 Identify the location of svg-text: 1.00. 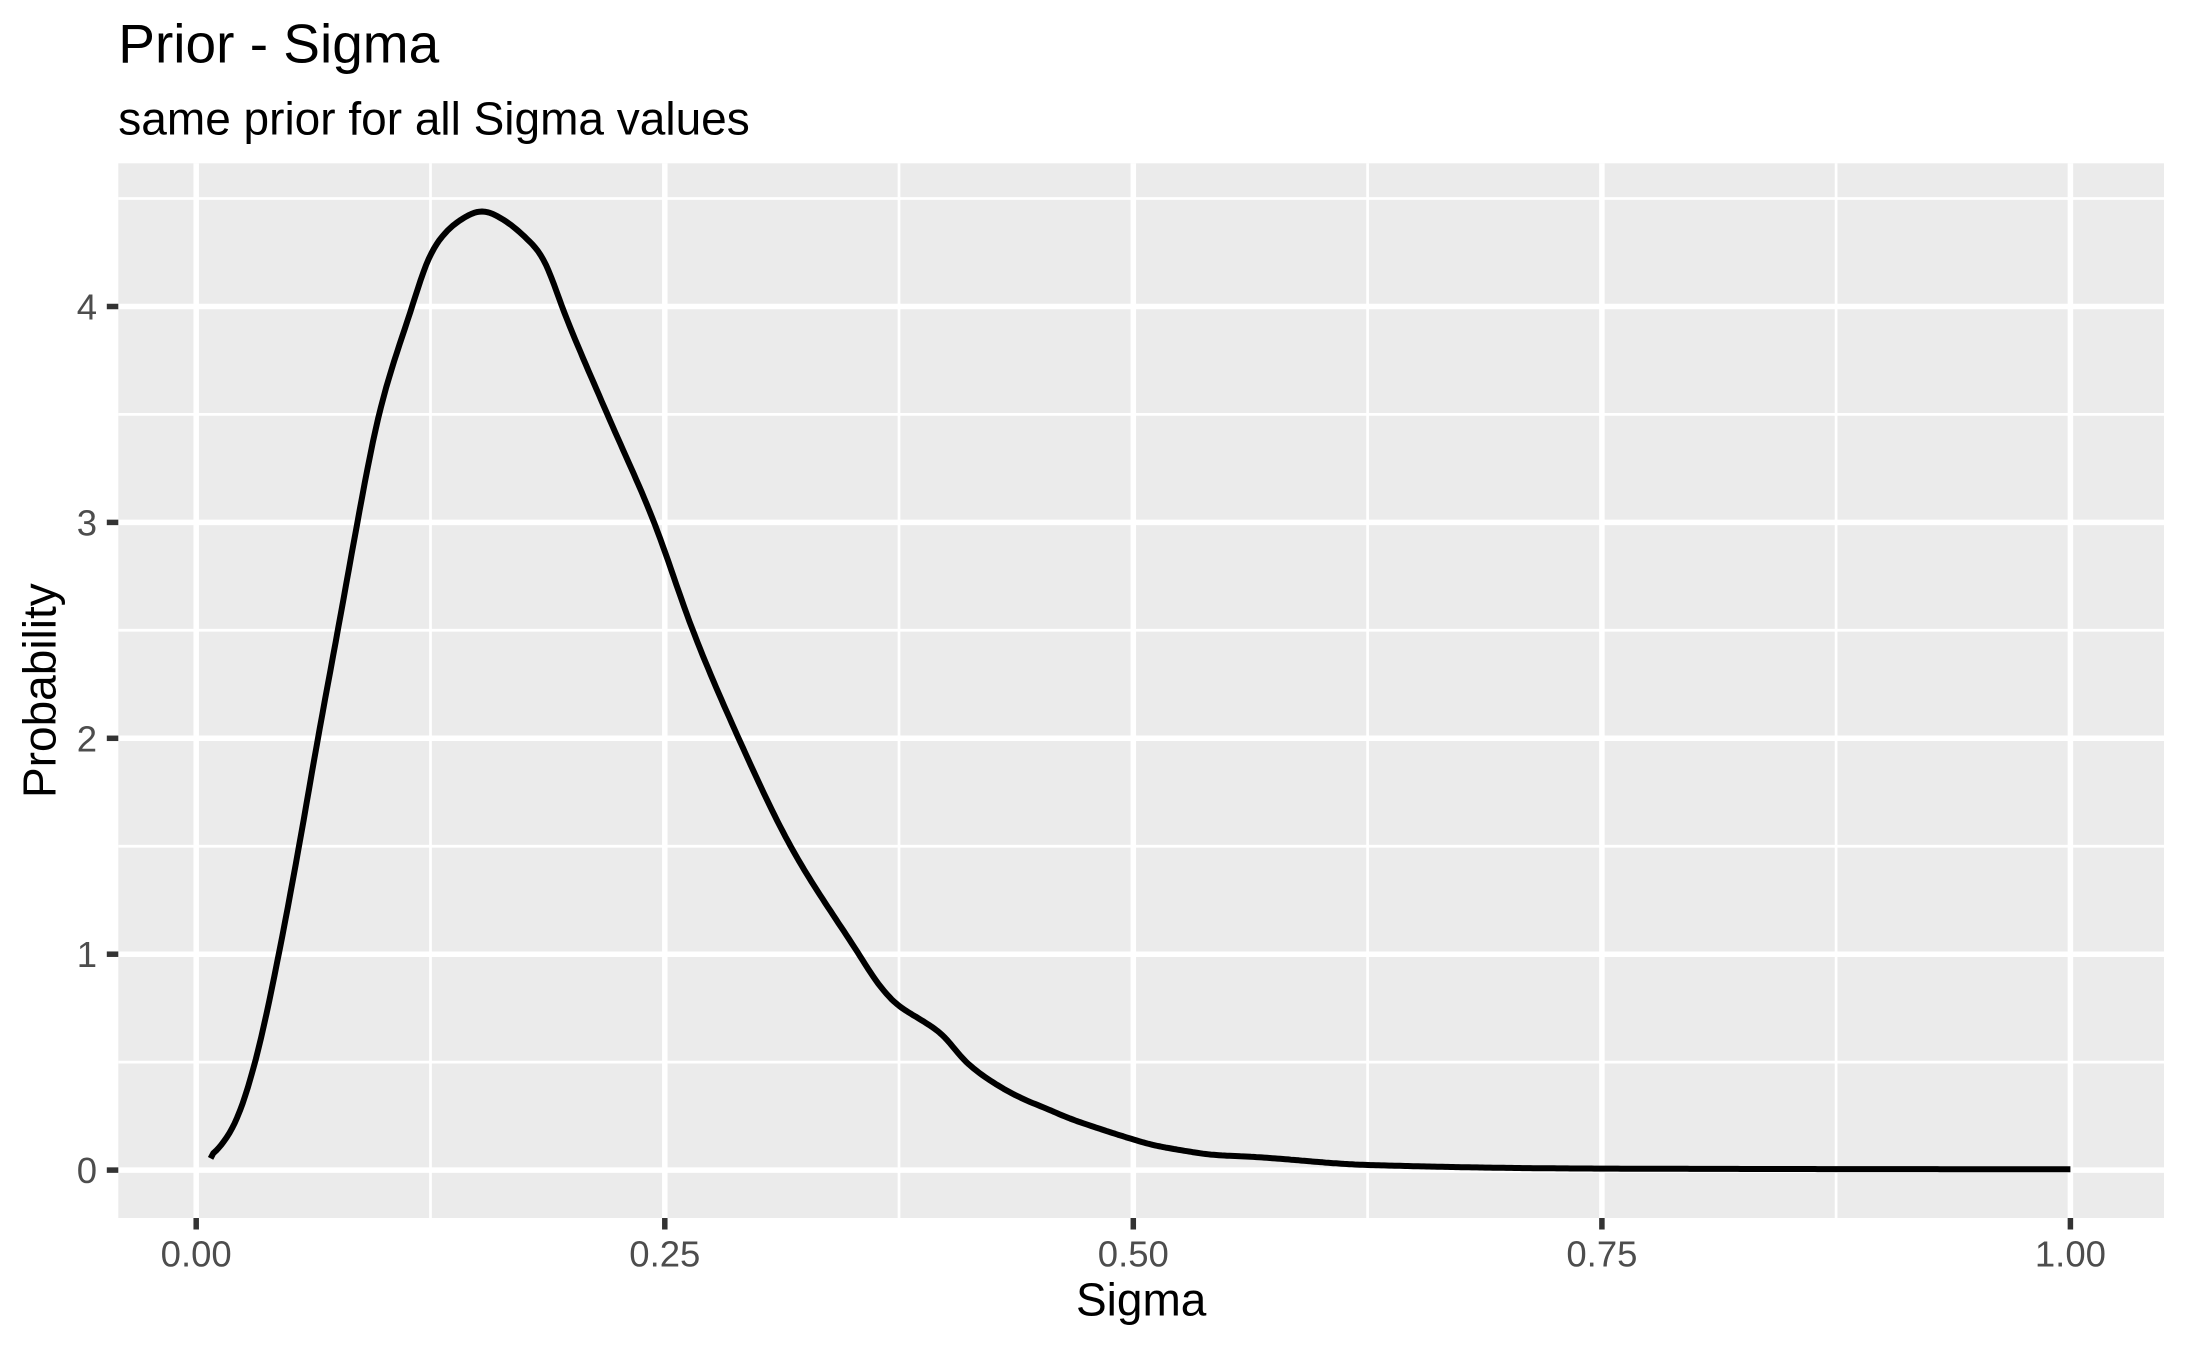
(2070, 1254).